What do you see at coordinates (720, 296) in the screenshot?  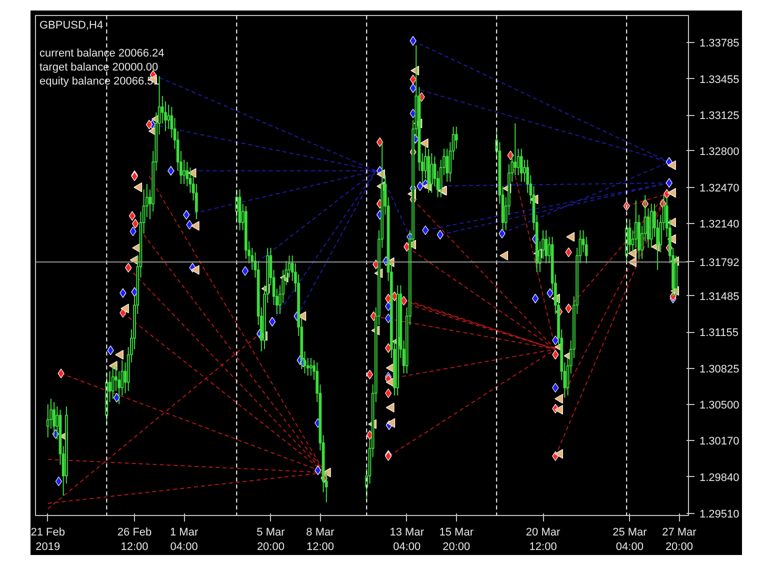 I see `y-tick-label: 1.31485` at bounding box center [720, 296].